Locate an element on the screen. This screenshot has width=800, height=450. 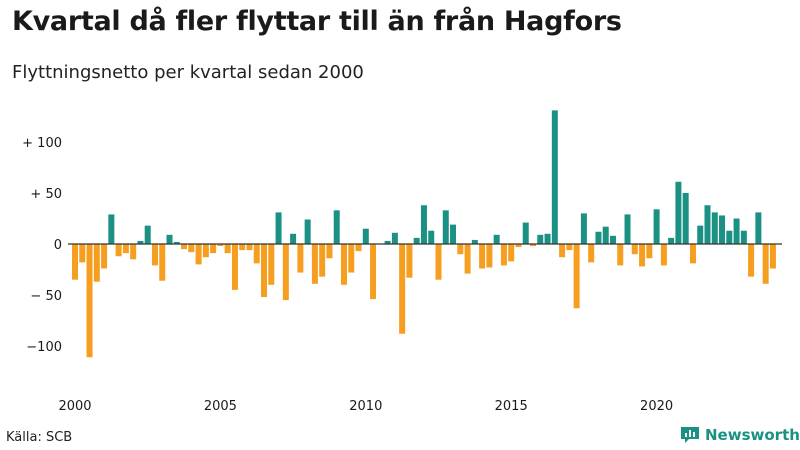
bar-2001-q4 is located at coordinates (125, 249).